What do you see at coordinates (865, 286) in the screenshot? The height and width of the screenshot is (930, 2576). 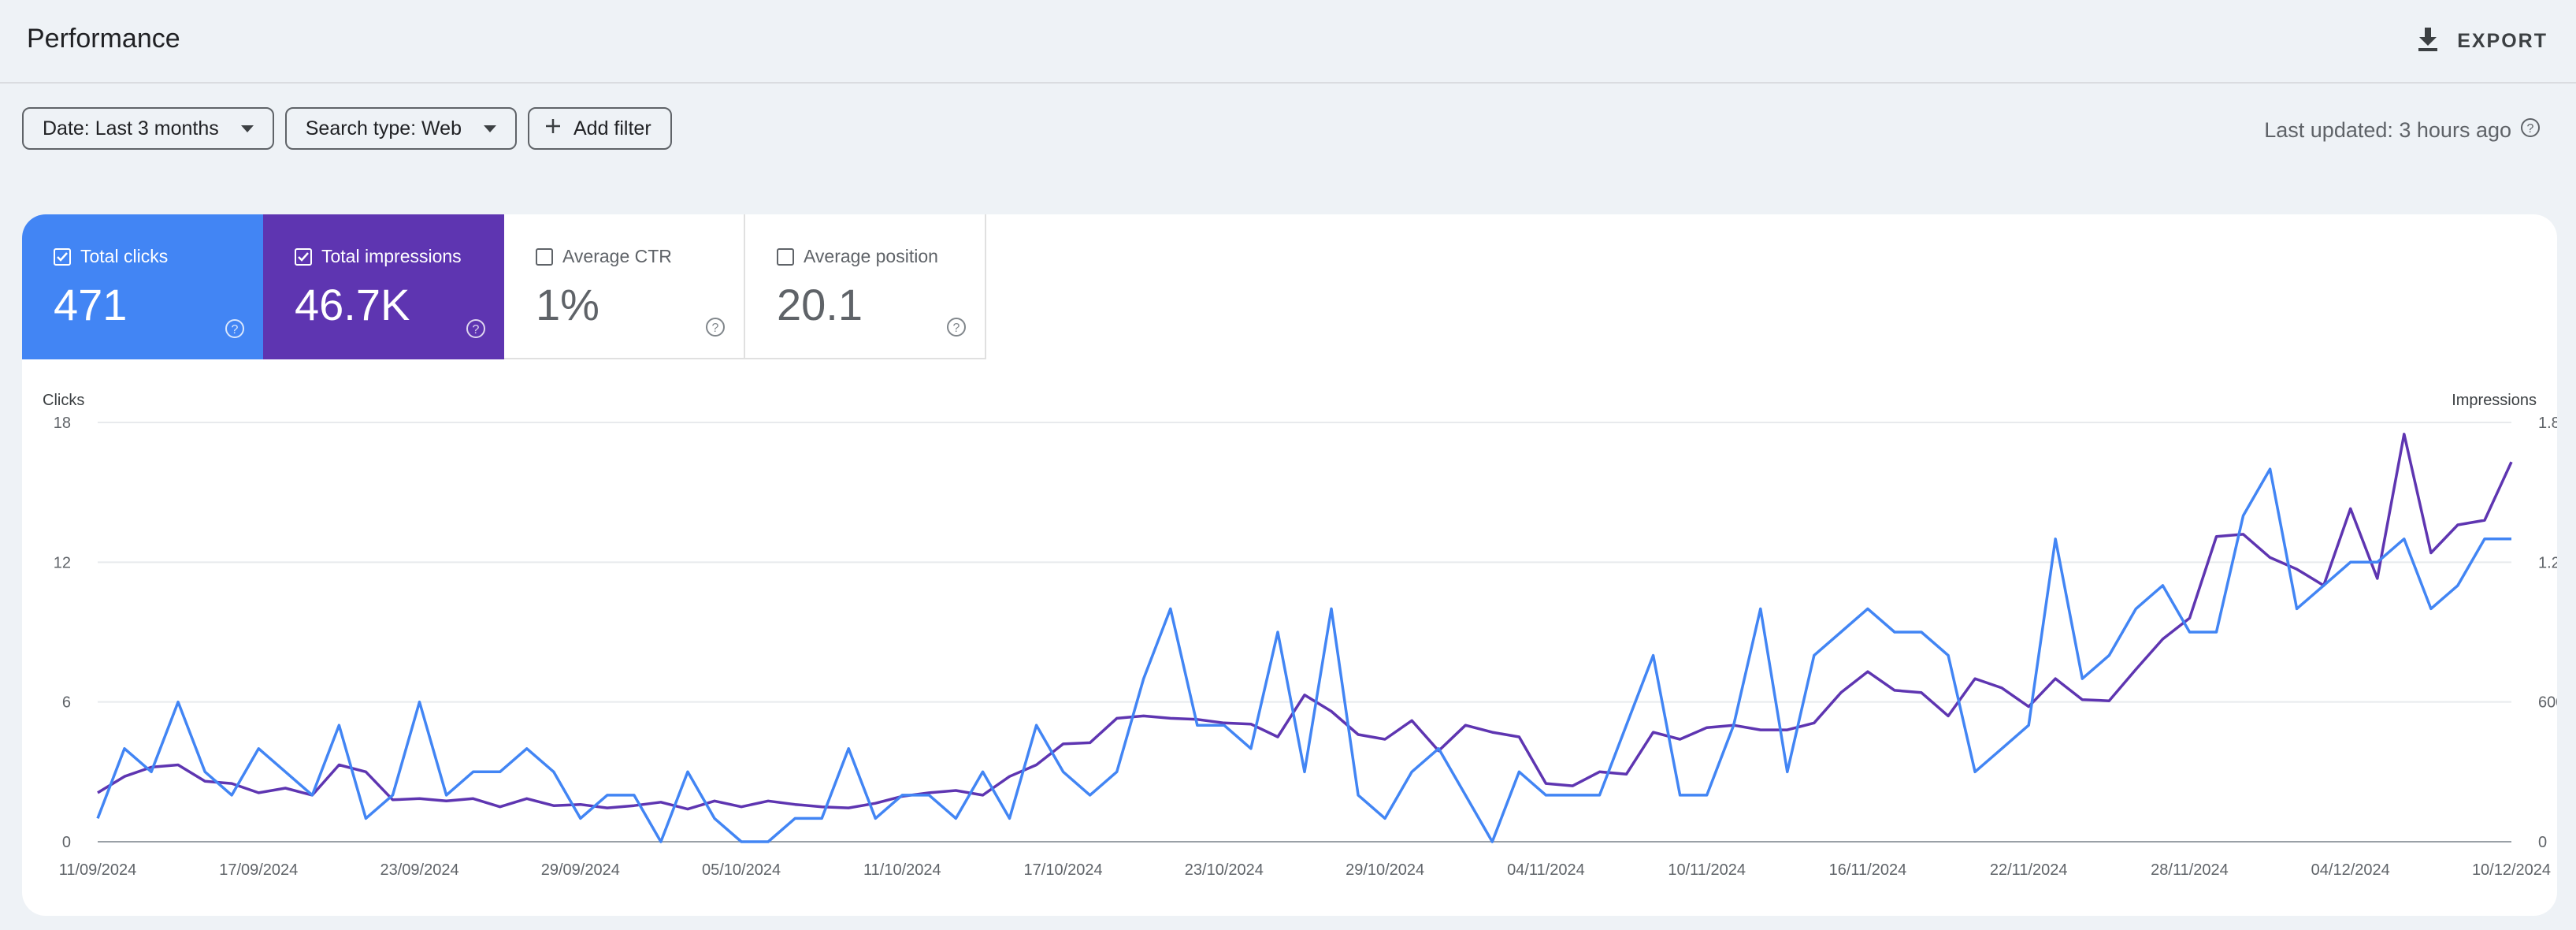 I see `metric-average-position: Average position 20.1 ?` at bounding box center [865, 286].